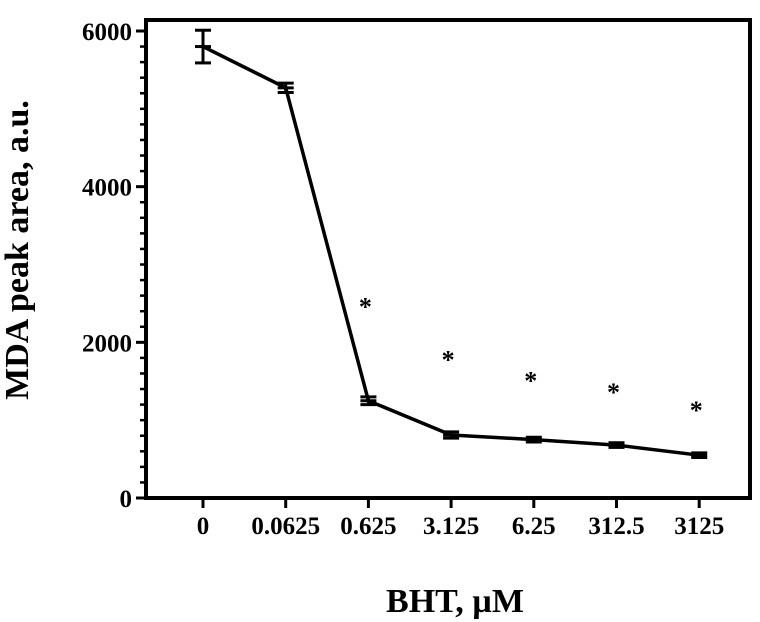 This screenshot has height=622, width=760. Describe the element at coordinates (285, 526) in the screenshot. I see `x-tick-label: 0.0625` at that location.